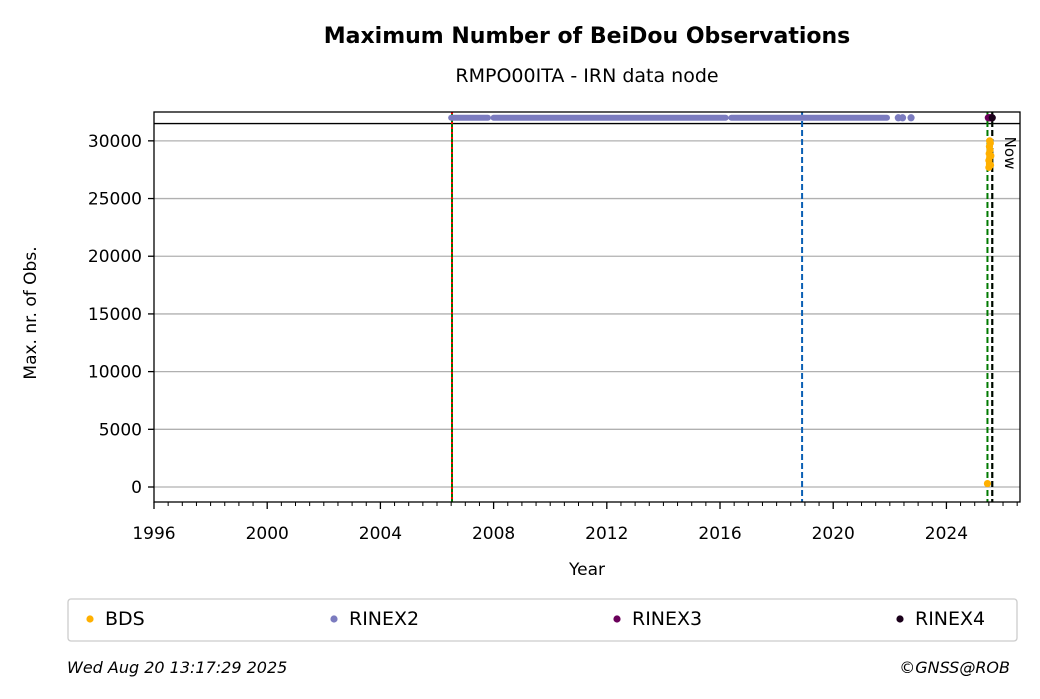 The height and width of the screenshot is (699, 1040). What do you see at coordinates (586, 76) in the screenshot?
I see `chart-subtitle: RMPO00ITA - IRN data node` at bounding box center [586, 76].